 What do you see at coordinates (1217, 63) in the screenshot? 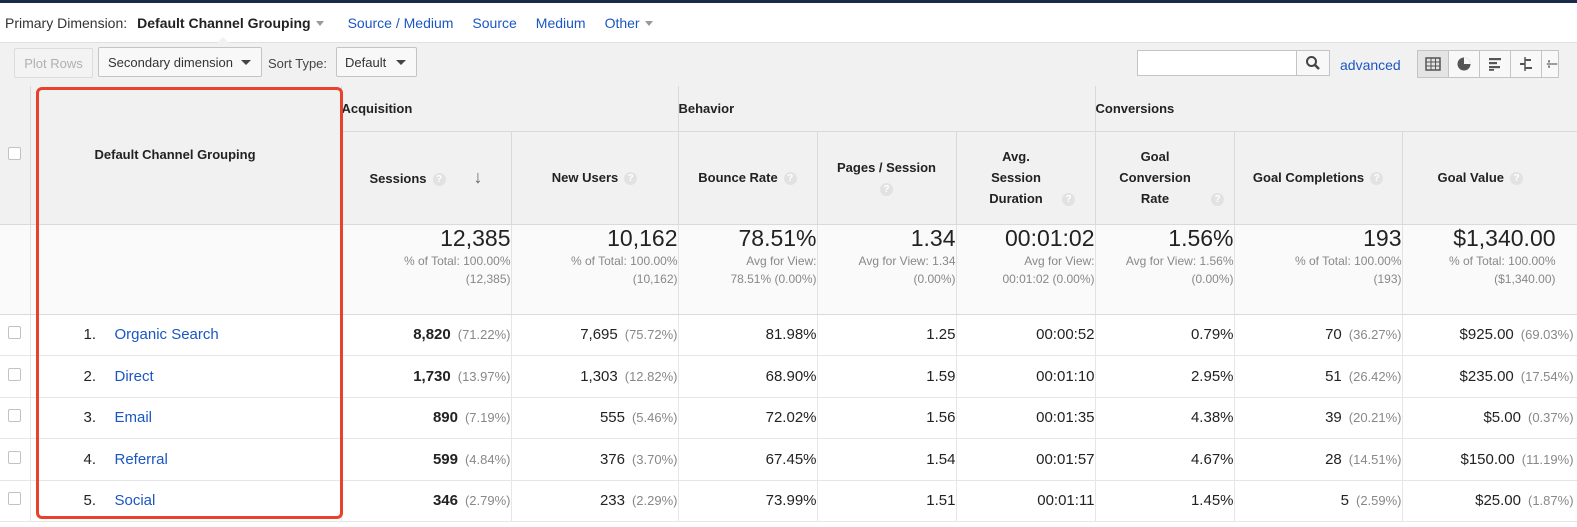
I see `table-search-input` at bounding box center [1217, 63].